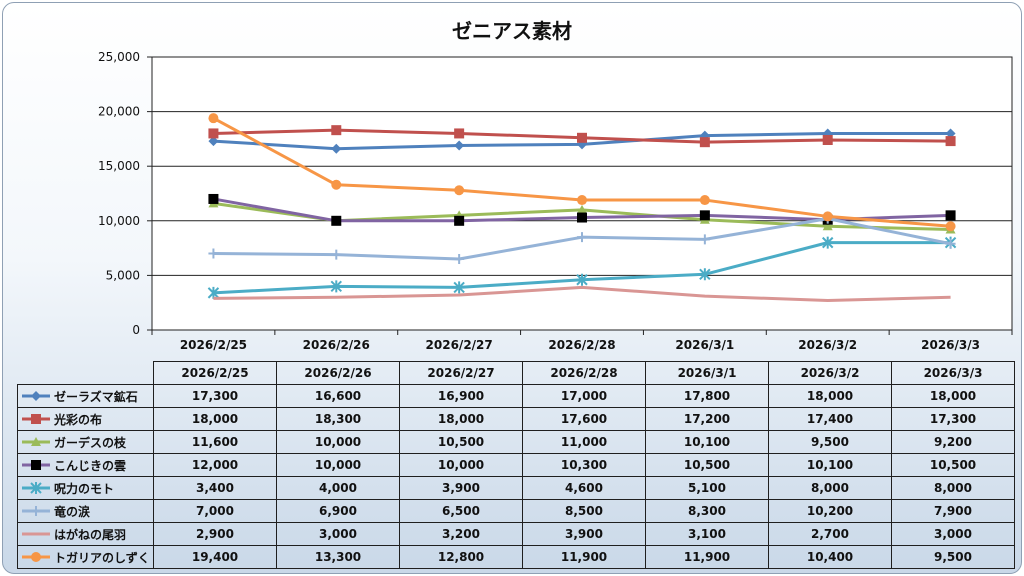 The width and height of the screenshot is (1024, 576). I want to click on y-tick-label: 5,000, so click(123, 275).